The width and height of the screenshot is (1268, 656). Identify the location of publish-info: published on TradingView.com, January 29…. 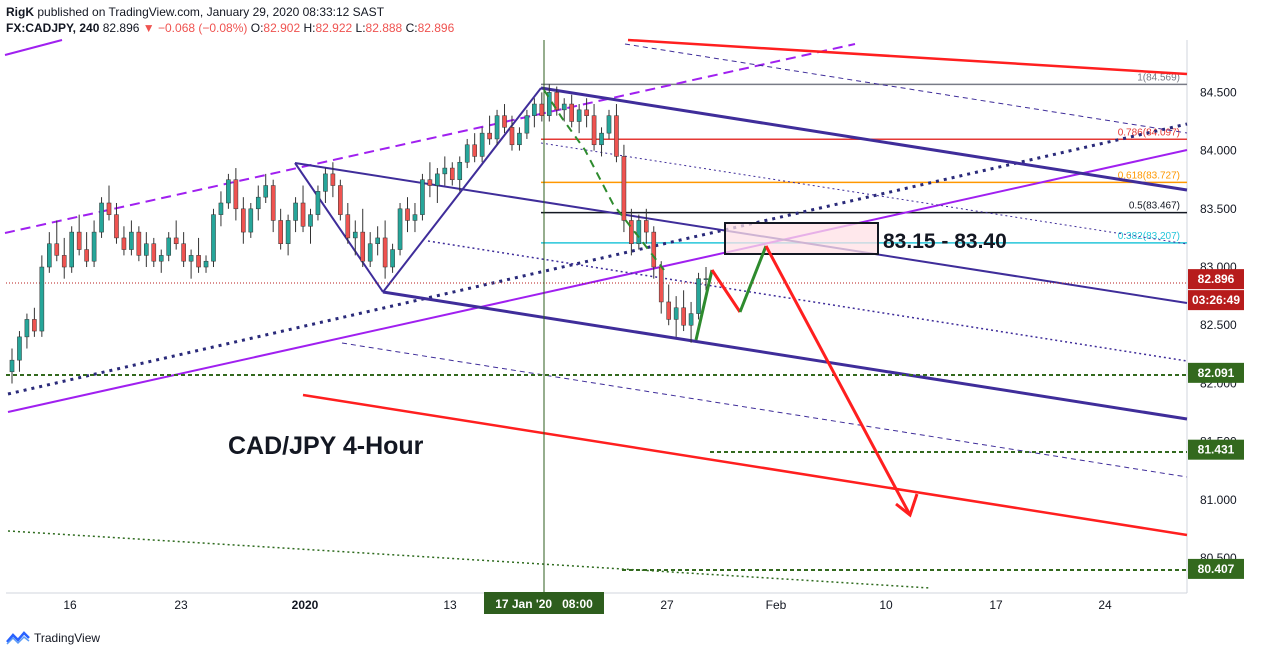
(211, 12).